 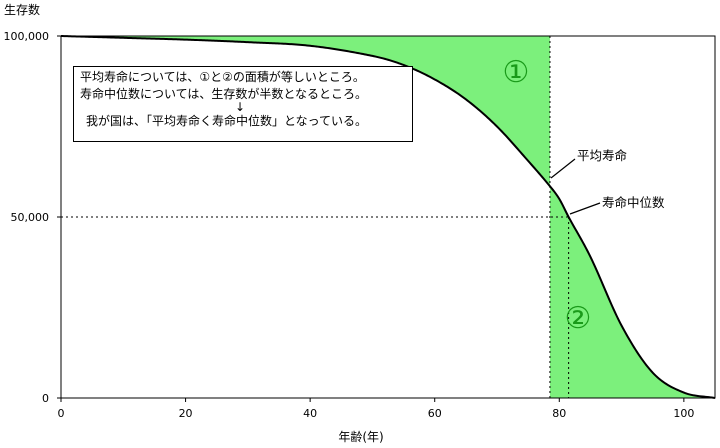 What do you see at coordinates (632, 292) in the screenshot?
I see `area-2-fill` at bounding box center [632, 292].